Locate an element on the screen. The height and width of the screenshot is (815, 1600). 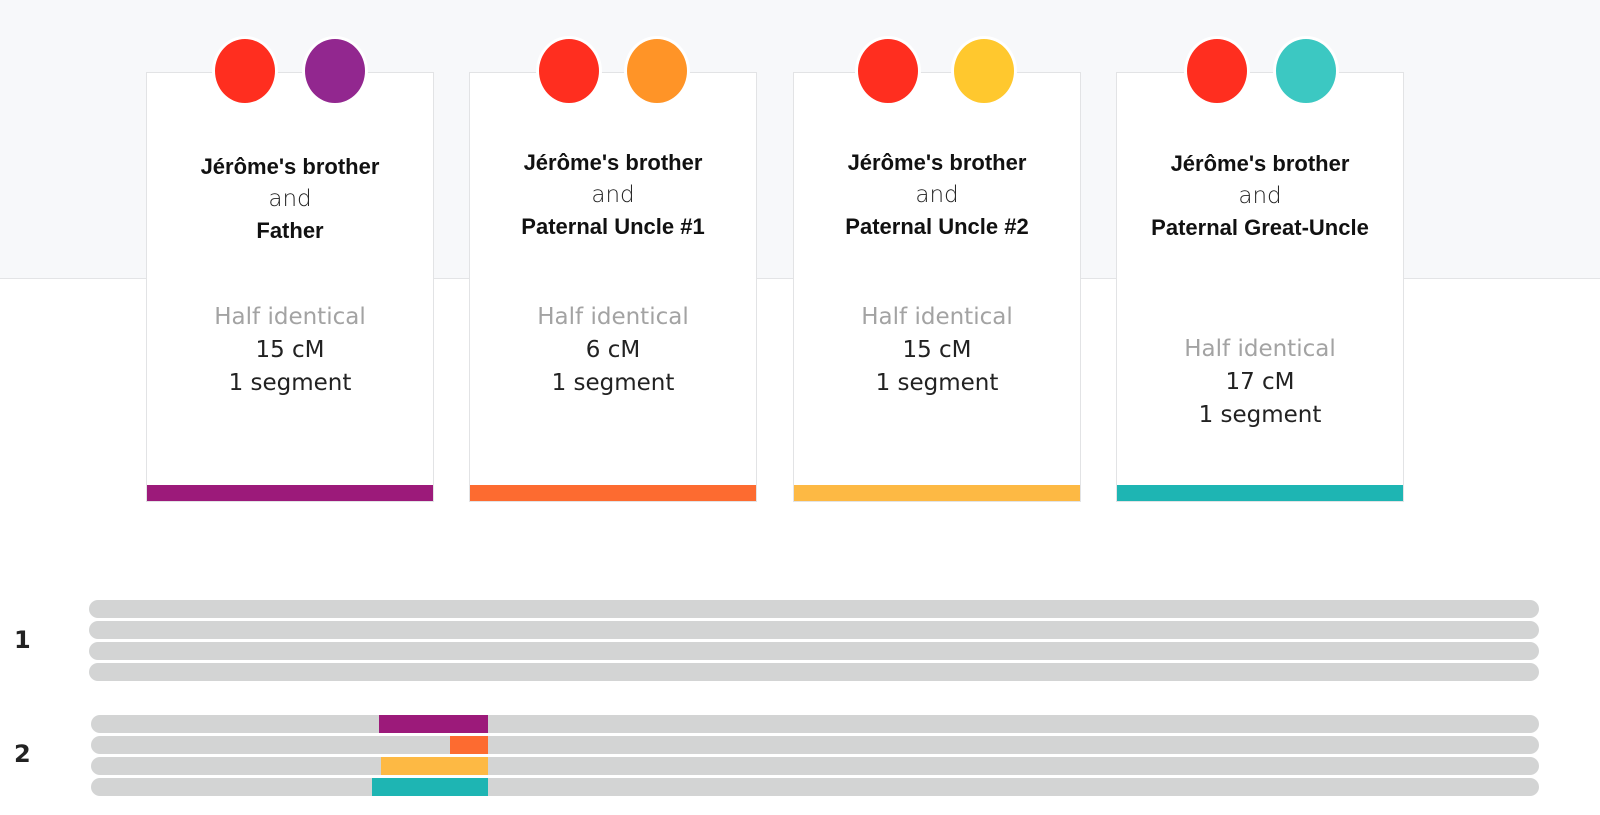
cm-value: 6 cM is located at coordinates (613, 350).